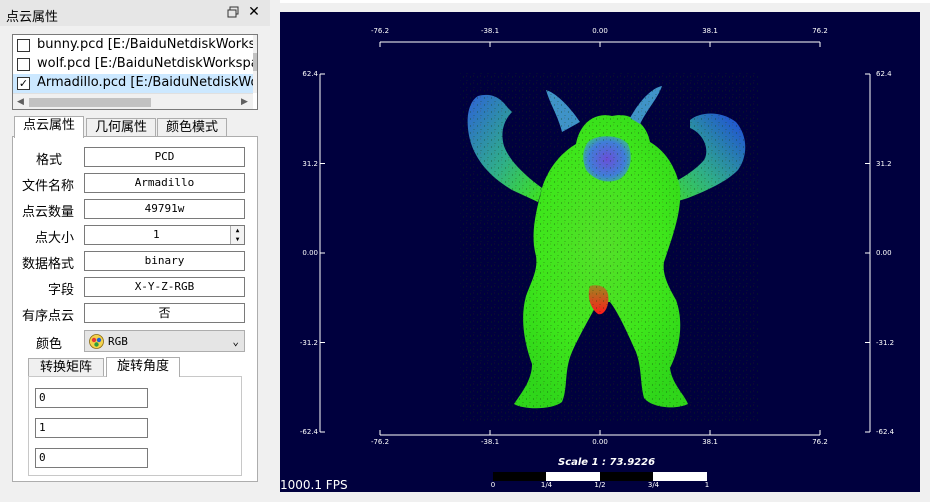 This screenshot has width=930, height=502. Describe the element at coordinates (164, 157) in the screenshot. I see `format-field: PCD` at that location.